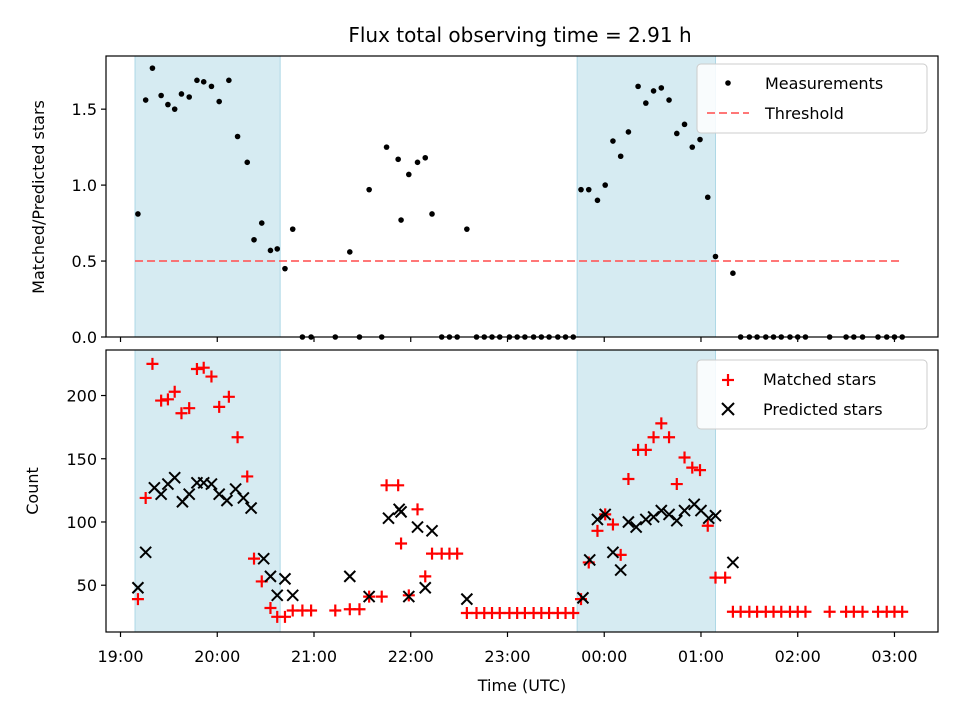 Image resolution: width=960 pixels, height=720 pixels. What do you see at coordinates (824, 83) in the screenshot?
I see `legend-measurements-label: Measurements` at bounding box center [824, 83].